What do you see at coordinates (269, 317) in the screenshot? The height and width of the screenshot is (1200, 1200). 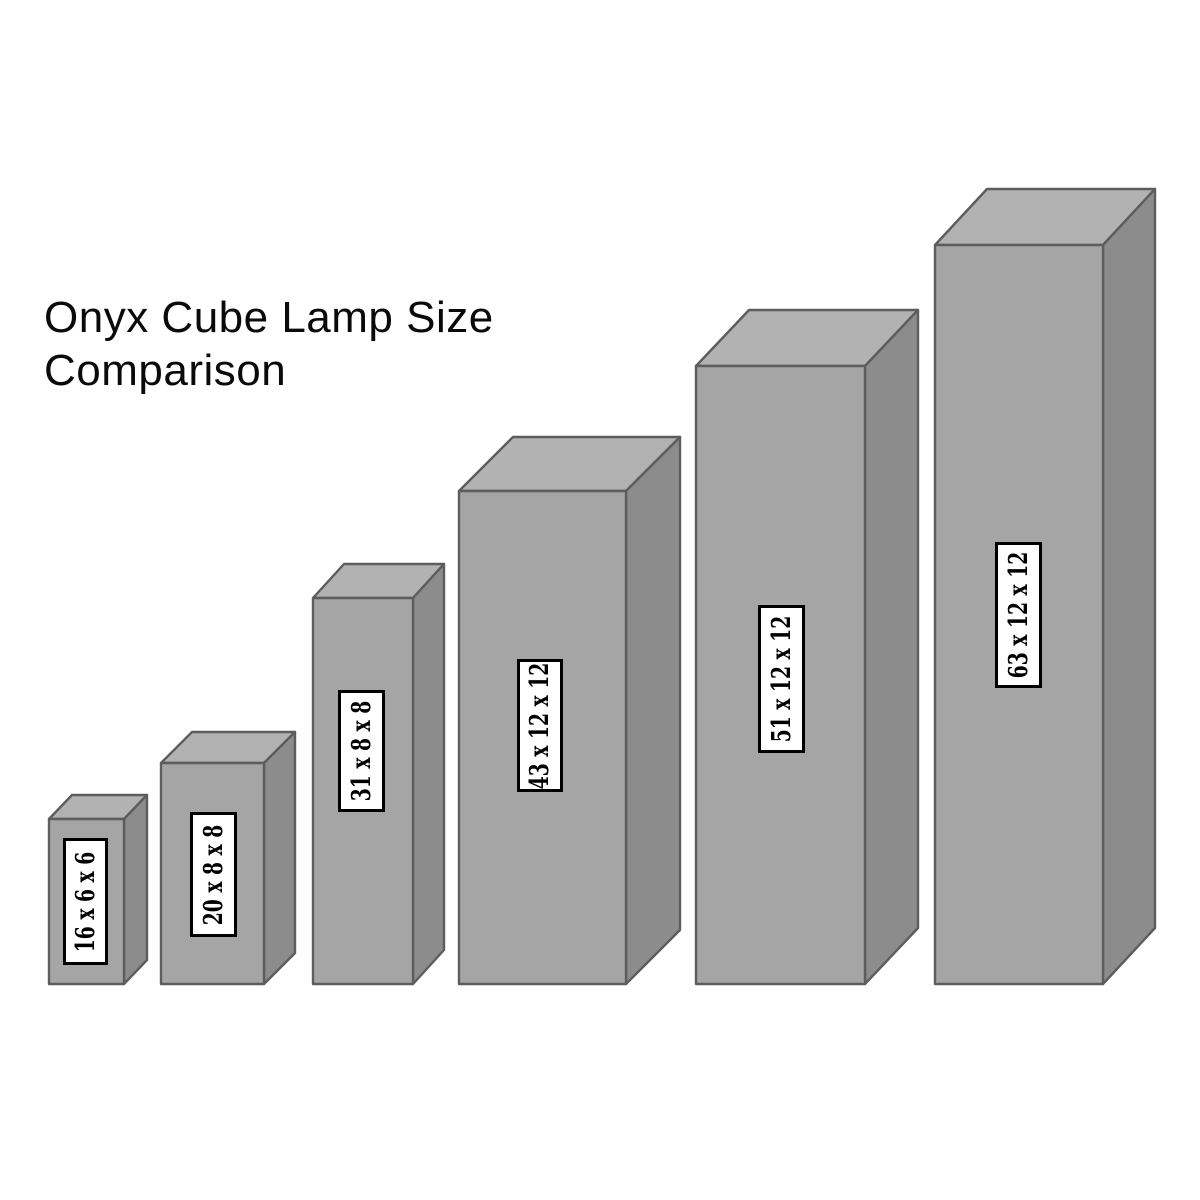 I see `figure-title-line-1: Onyx Cube Lamp Size` at bounding box center [269, 317].